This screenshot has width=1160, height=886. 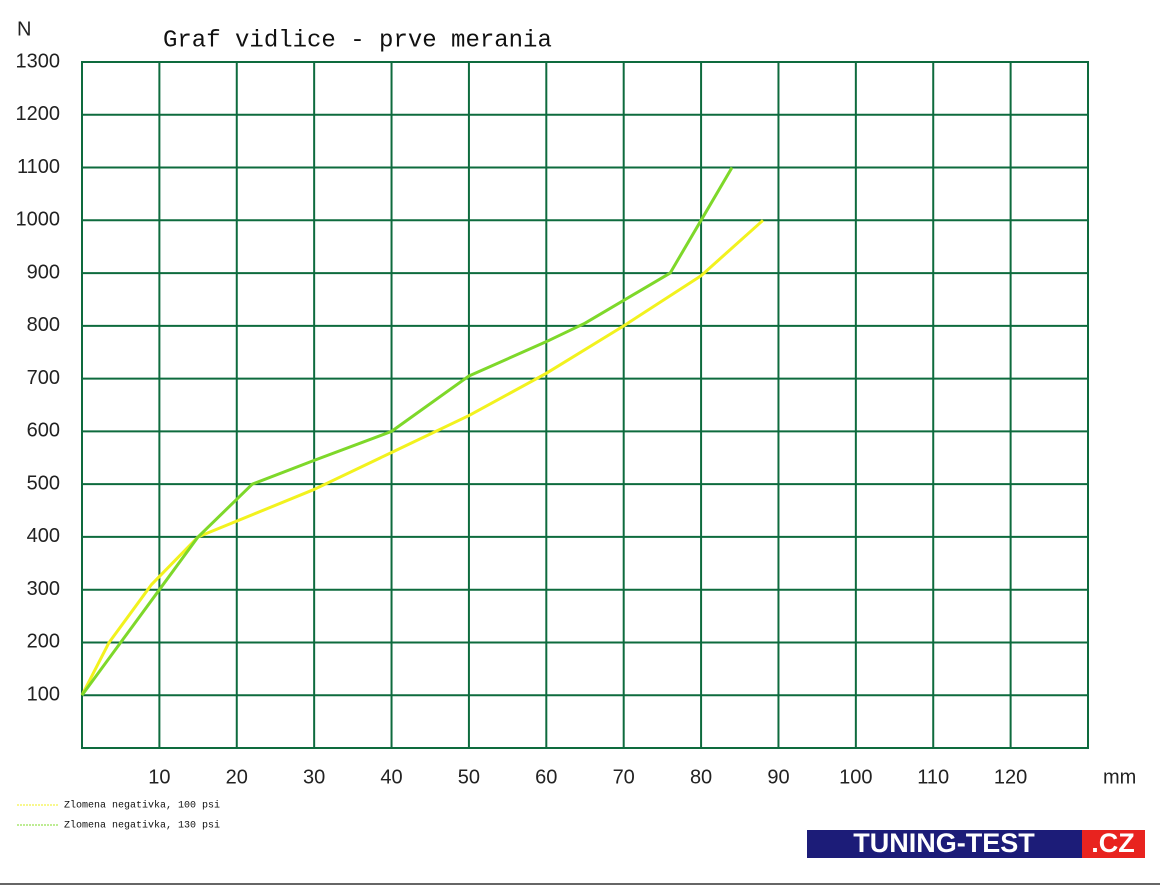 I want to click on legend-label: Zlomena negativka, 130 psi, so click(x=142, y=826).